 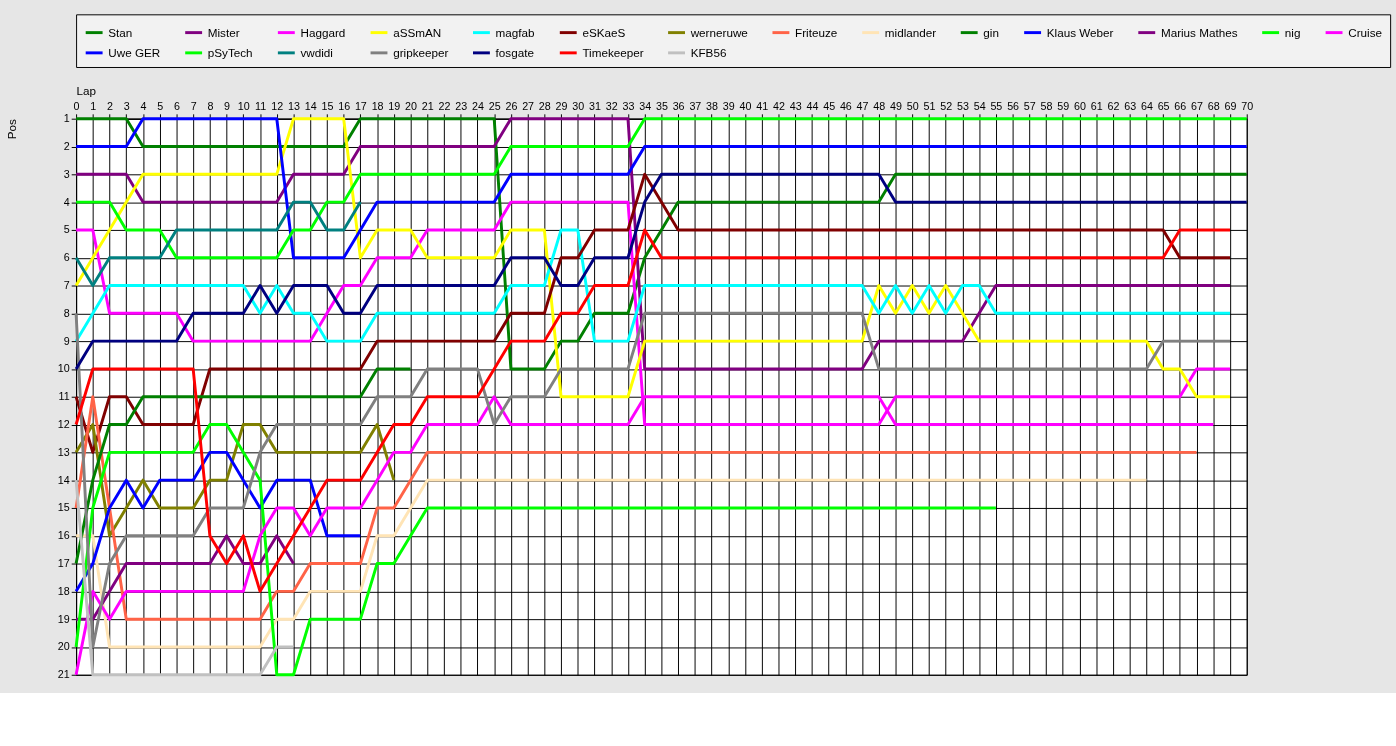 What do you see at coordinates (1113, 106) in the screenshot?
I see `x-tick-label: 62` at bounding box center [1113, 106].